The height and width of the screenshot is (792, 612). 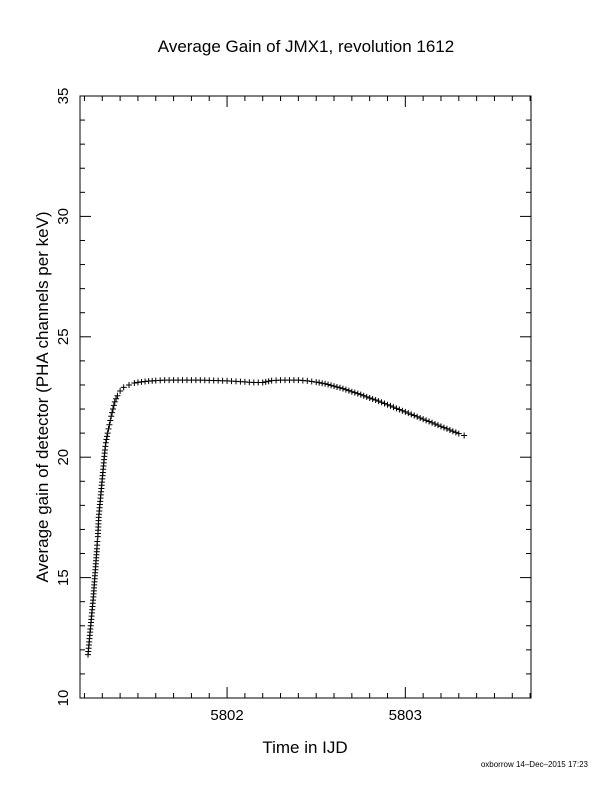 I want to click on y-tick-label: 15, so click(x=63, y=577).